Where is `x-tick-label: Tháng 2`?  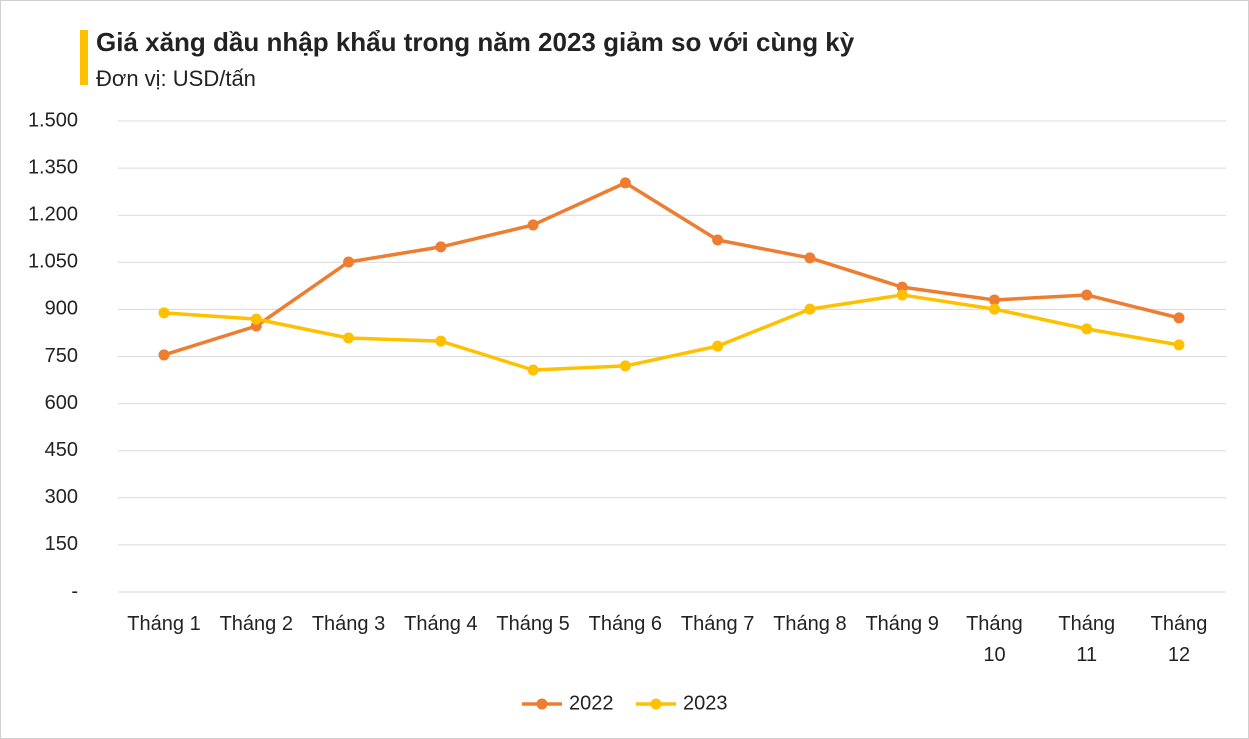
x-tick-label: Tháng 2 is located at coordinates (256, 624).